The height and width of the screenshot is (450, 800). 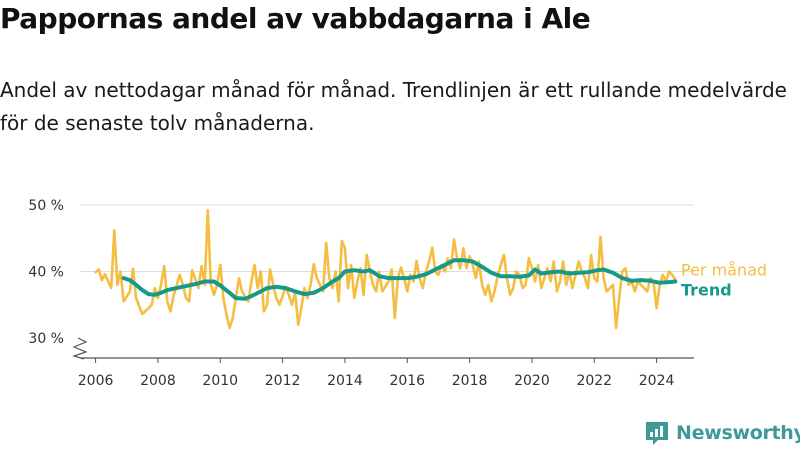 What do you see at coordinates (724, 270) in the screenshot?
I see `series-label-per-manad: Per månad` at bounding box center [724, 270].